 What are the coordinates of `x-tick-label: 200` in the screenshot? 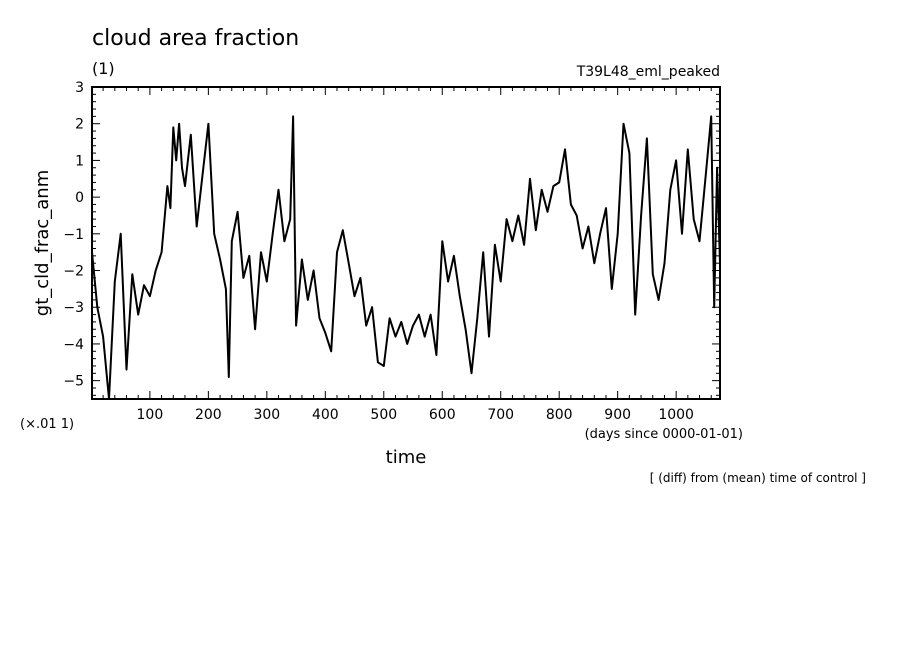 It's located at (208, 415).